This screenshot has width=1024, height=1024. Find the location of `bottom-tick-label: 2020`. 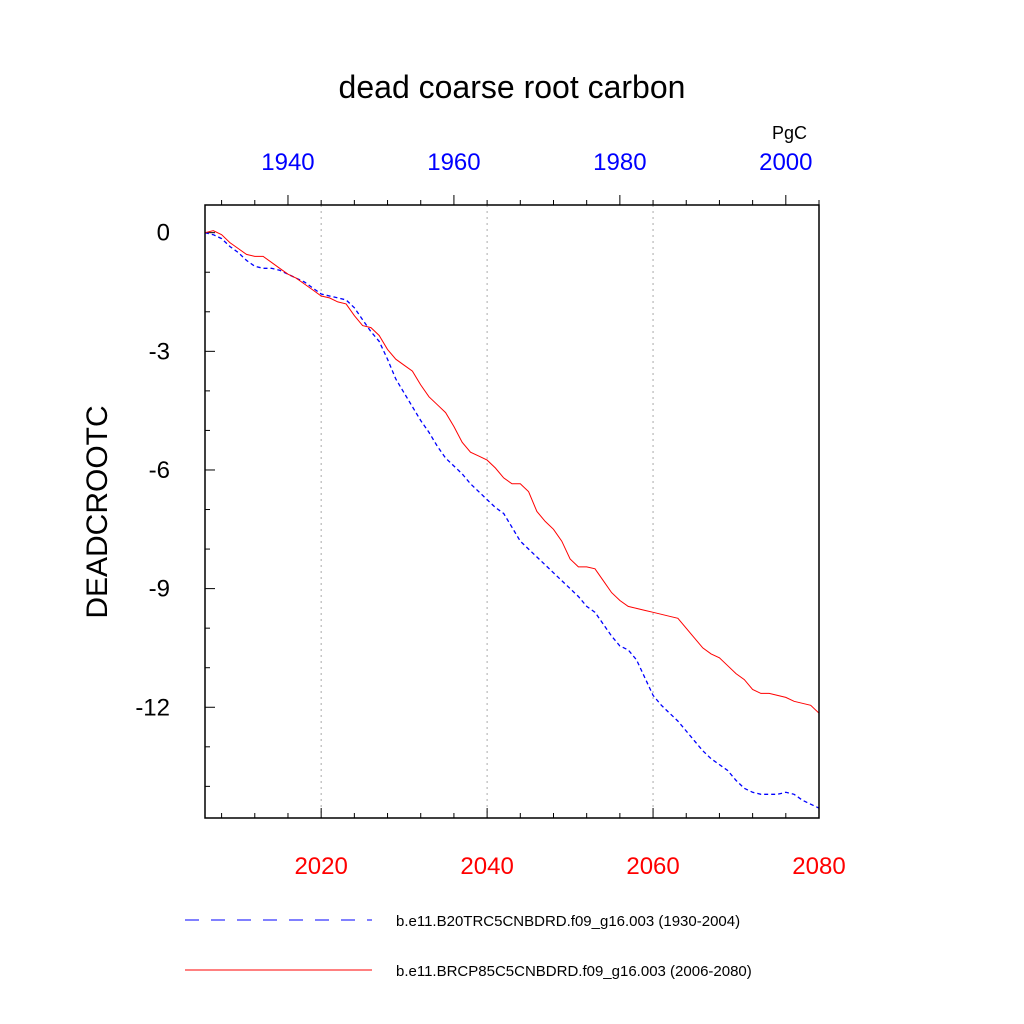

bottom-tick-label: 2020 is located at coordinates (320, 866).